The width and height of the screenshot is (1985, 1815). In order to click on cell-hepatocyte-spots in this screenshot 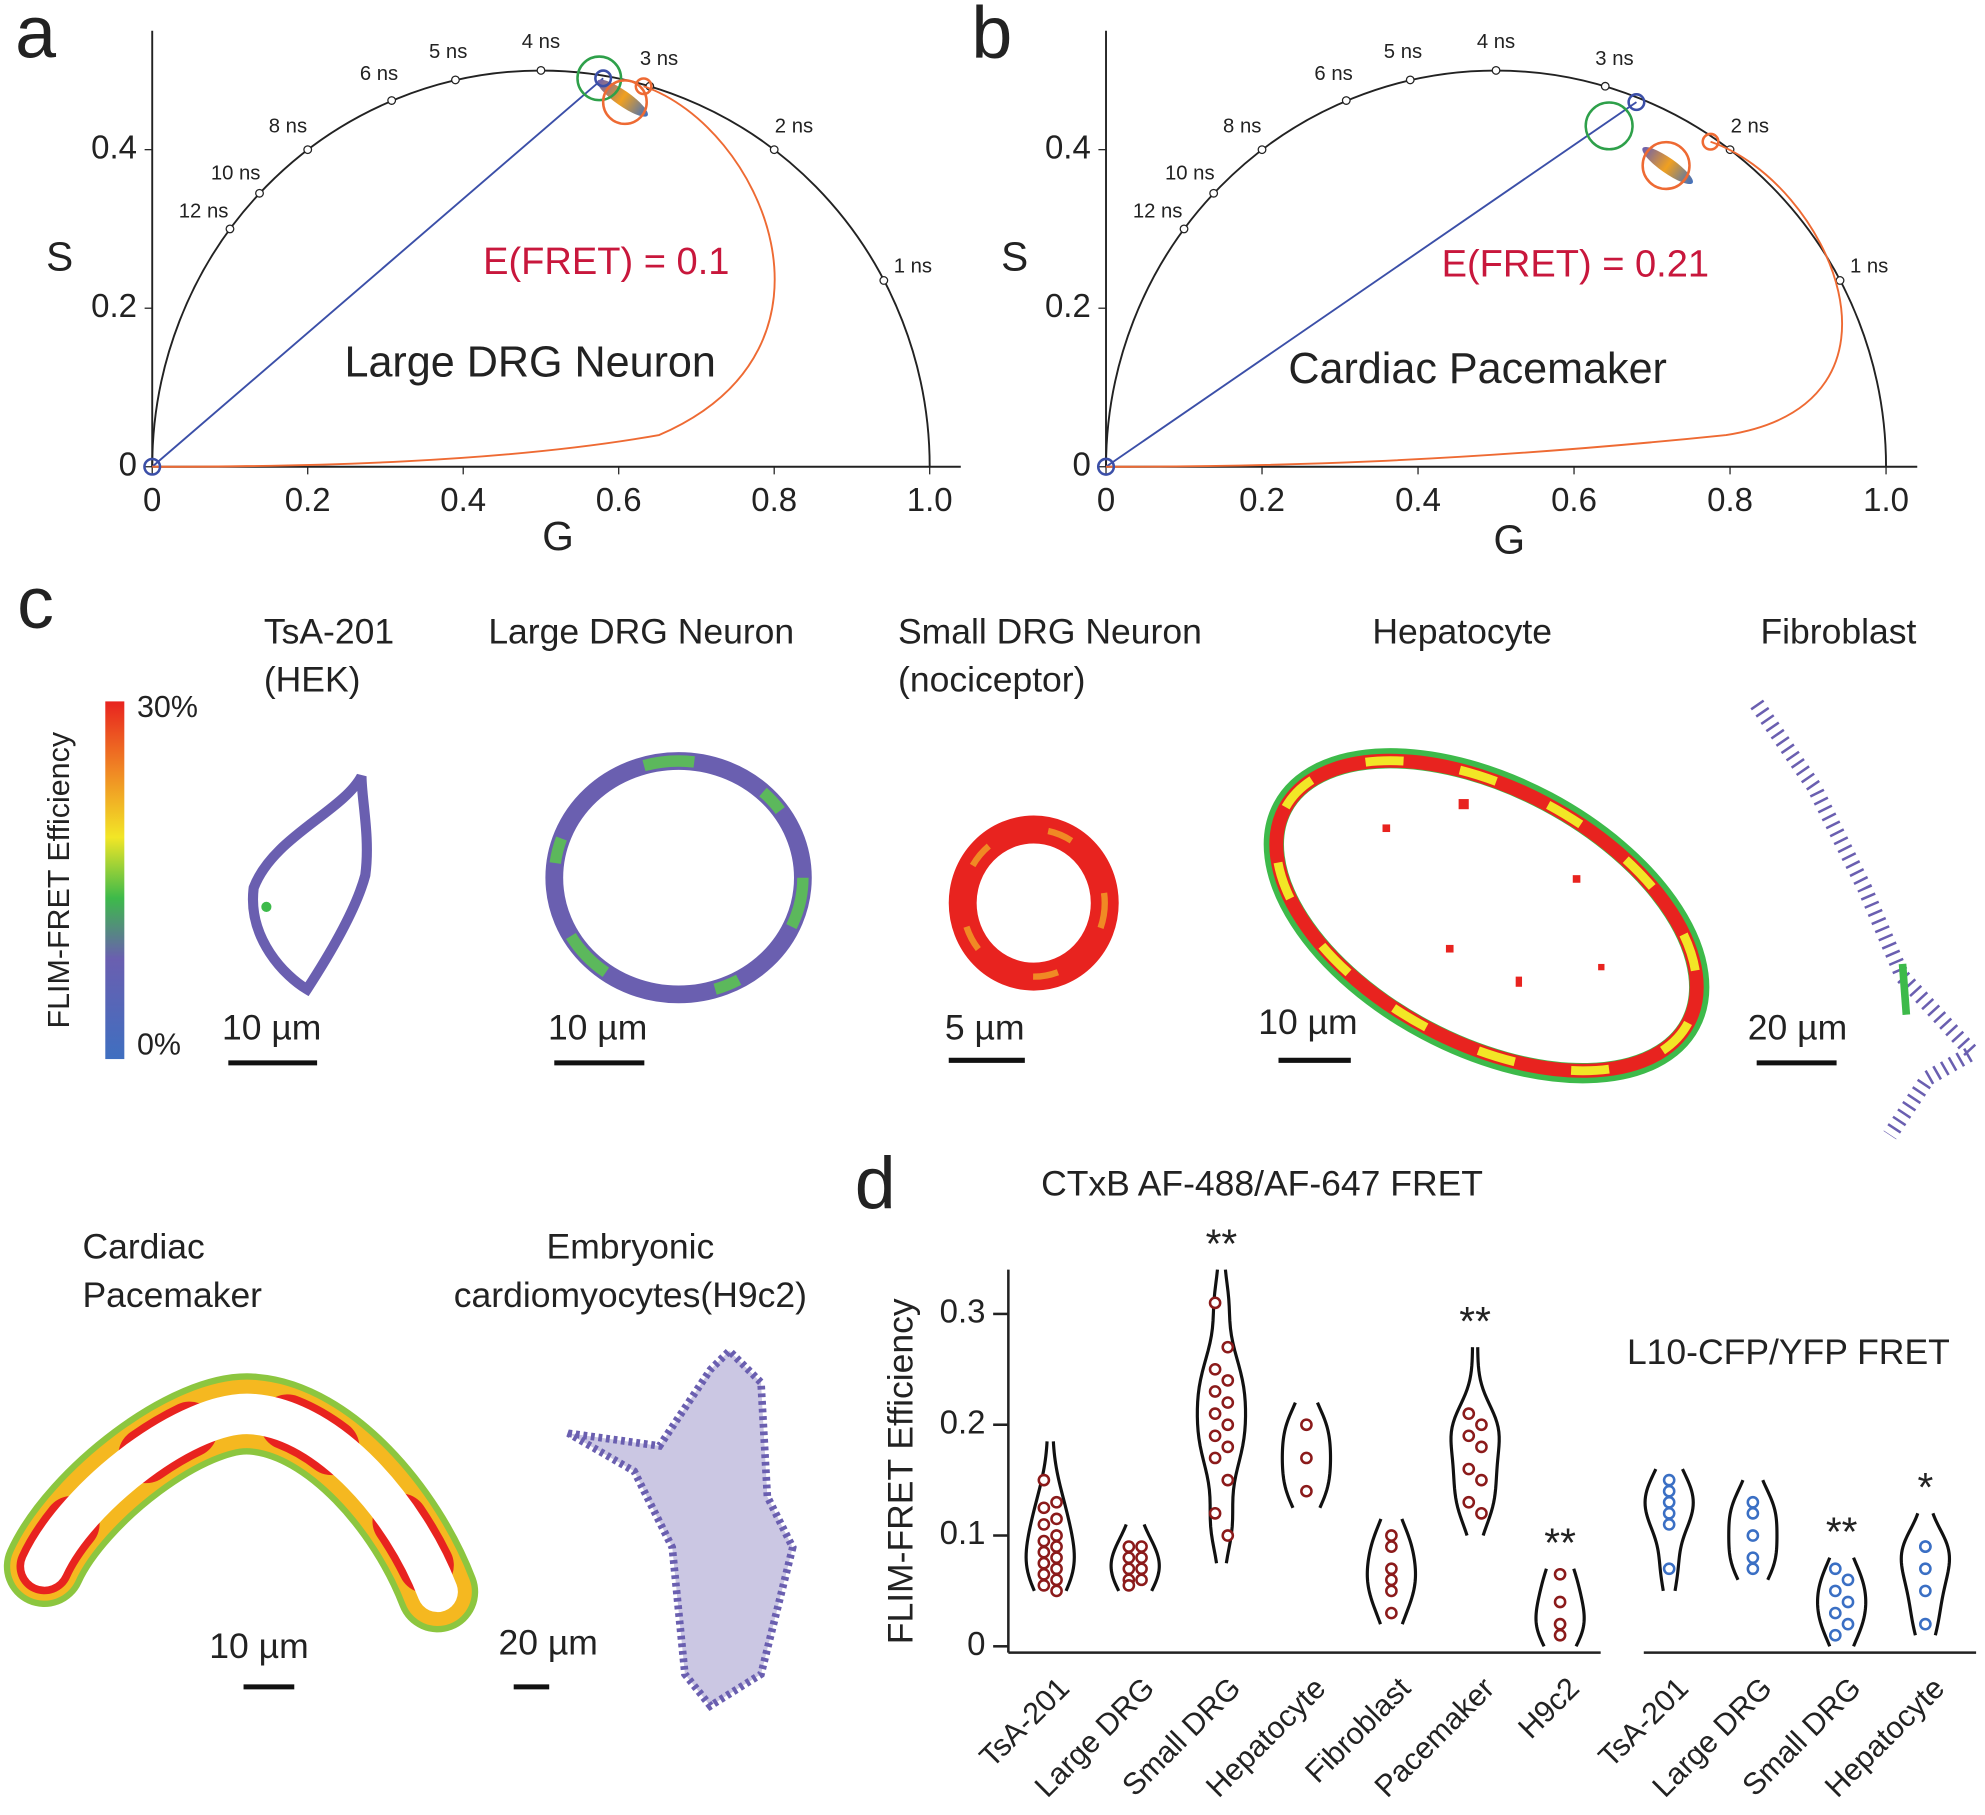, I will do `click(1493, 893)`.